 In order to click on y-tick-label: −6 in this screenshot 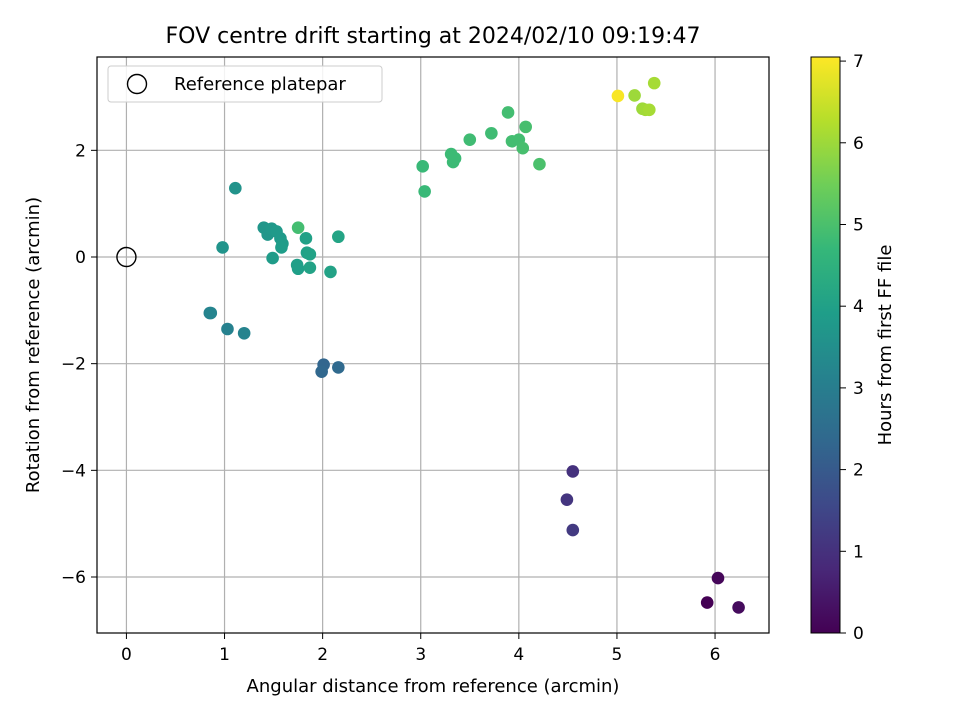, I will do `click(73, 578)`.